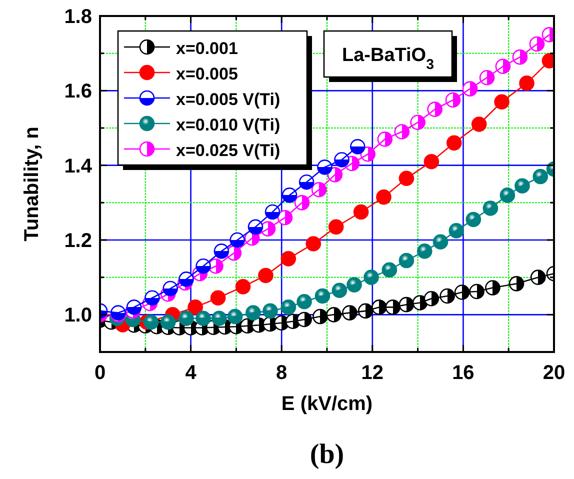  Describe the element at coordinates (207, 74) in the screenshot. I see `legend-label: x=0.005` at that location.